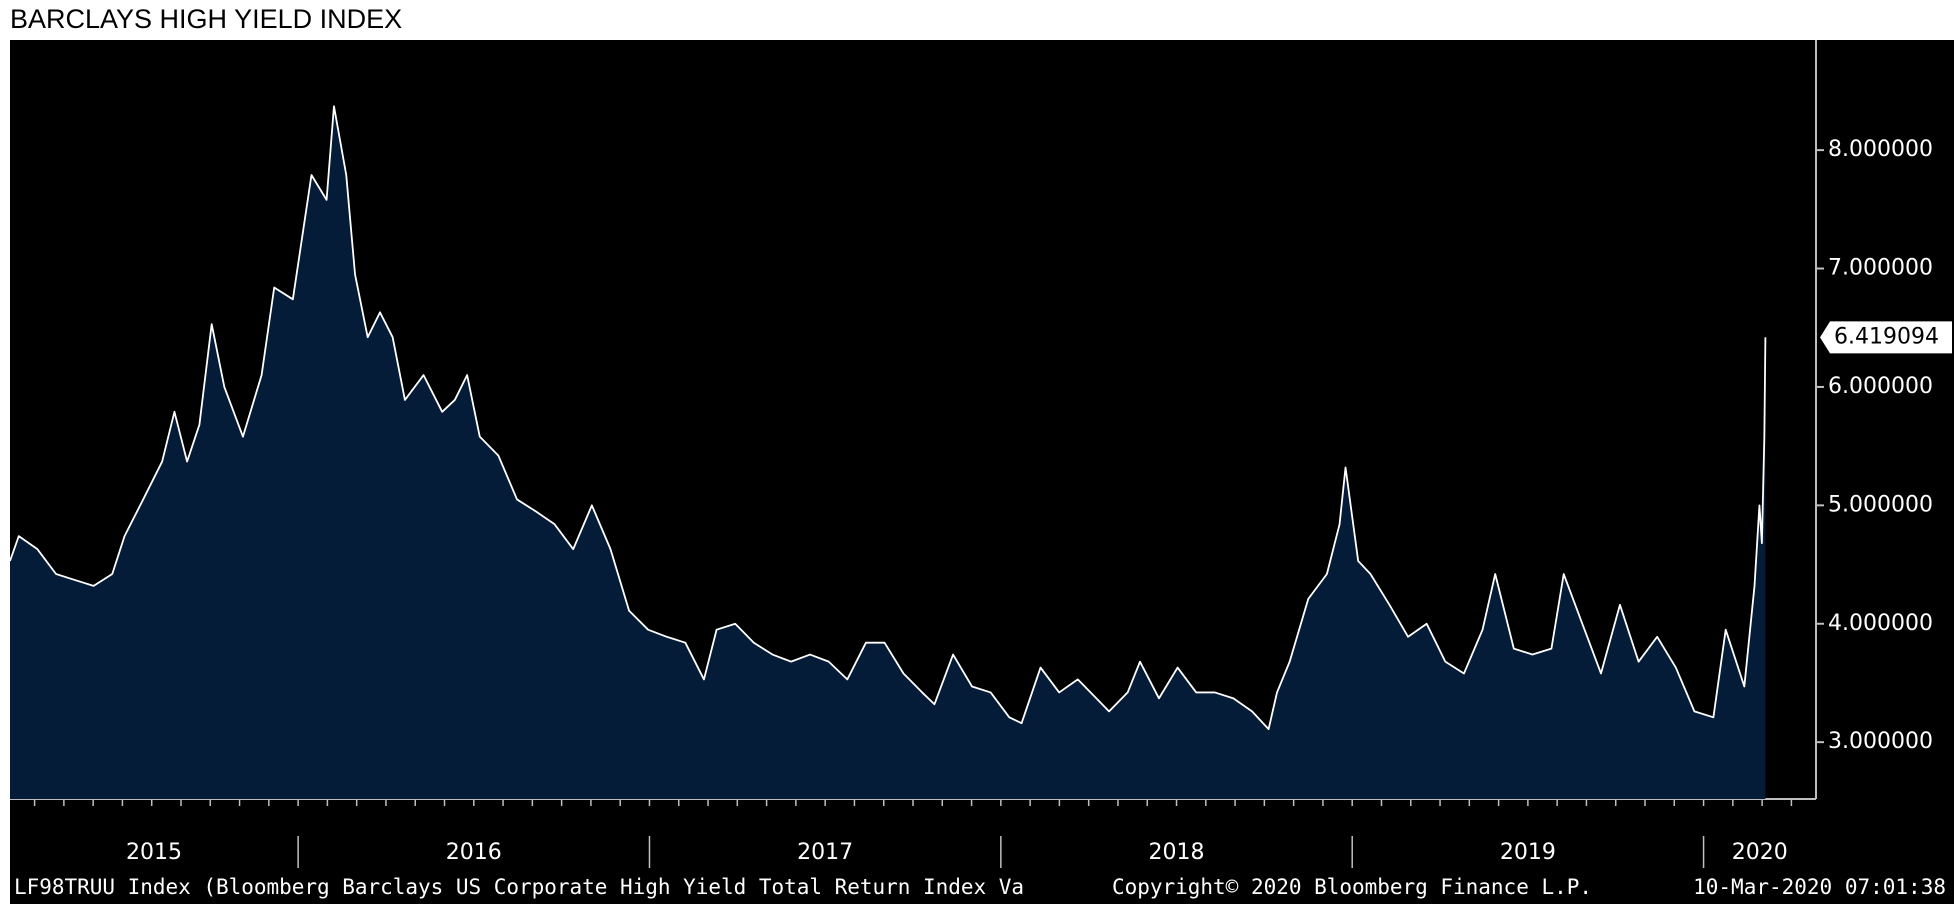 The image size is (1954, 908). I want to click on x-tick-label: 2017, so click(825, 852).